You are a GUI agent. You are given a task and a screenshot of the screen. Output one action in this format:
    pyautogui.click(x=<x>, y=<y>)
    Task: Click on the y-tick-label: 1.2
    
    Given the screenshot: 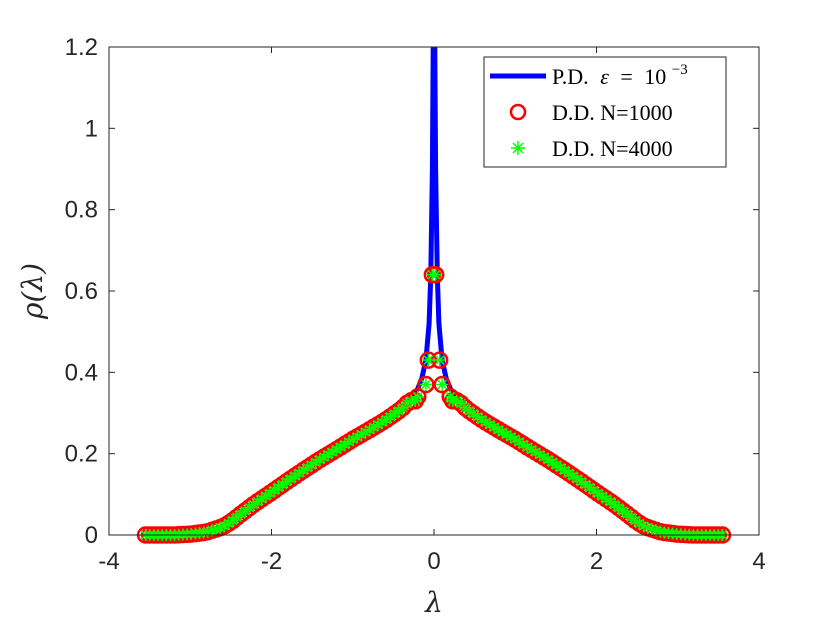 What is the action you would take?
    pyautogui.click(x=81, y=47)
    